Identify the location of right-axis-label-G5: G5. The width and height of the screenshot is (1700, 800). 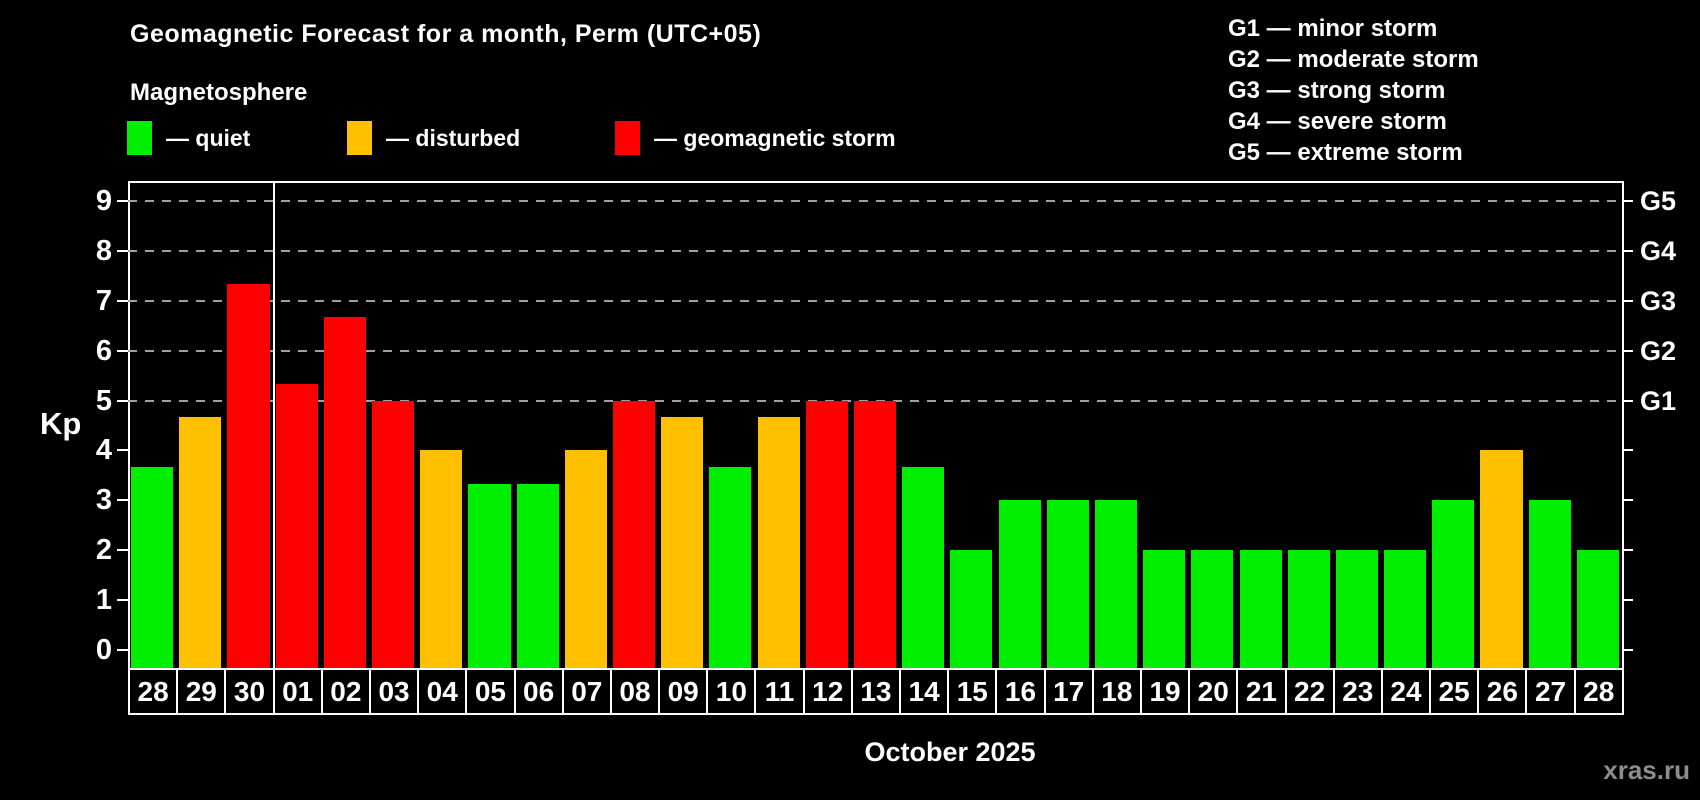
(1658, 200).